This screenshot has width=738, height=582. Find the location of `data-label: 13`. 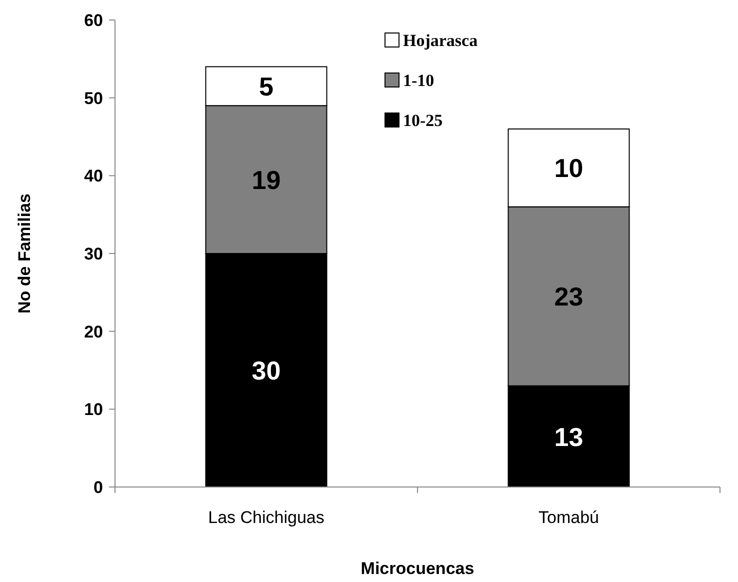

data-label: 13 is located at coordinates (569, 437).